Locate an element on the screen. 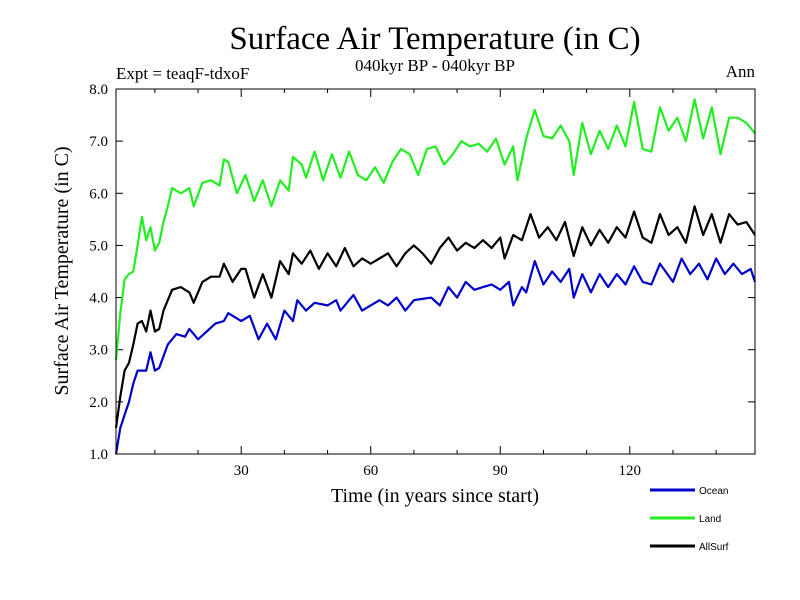 This screenshot has width=800, height=600. y-axis-label: Surface Air Temperature (in C) is located at coordinates (62, 270).